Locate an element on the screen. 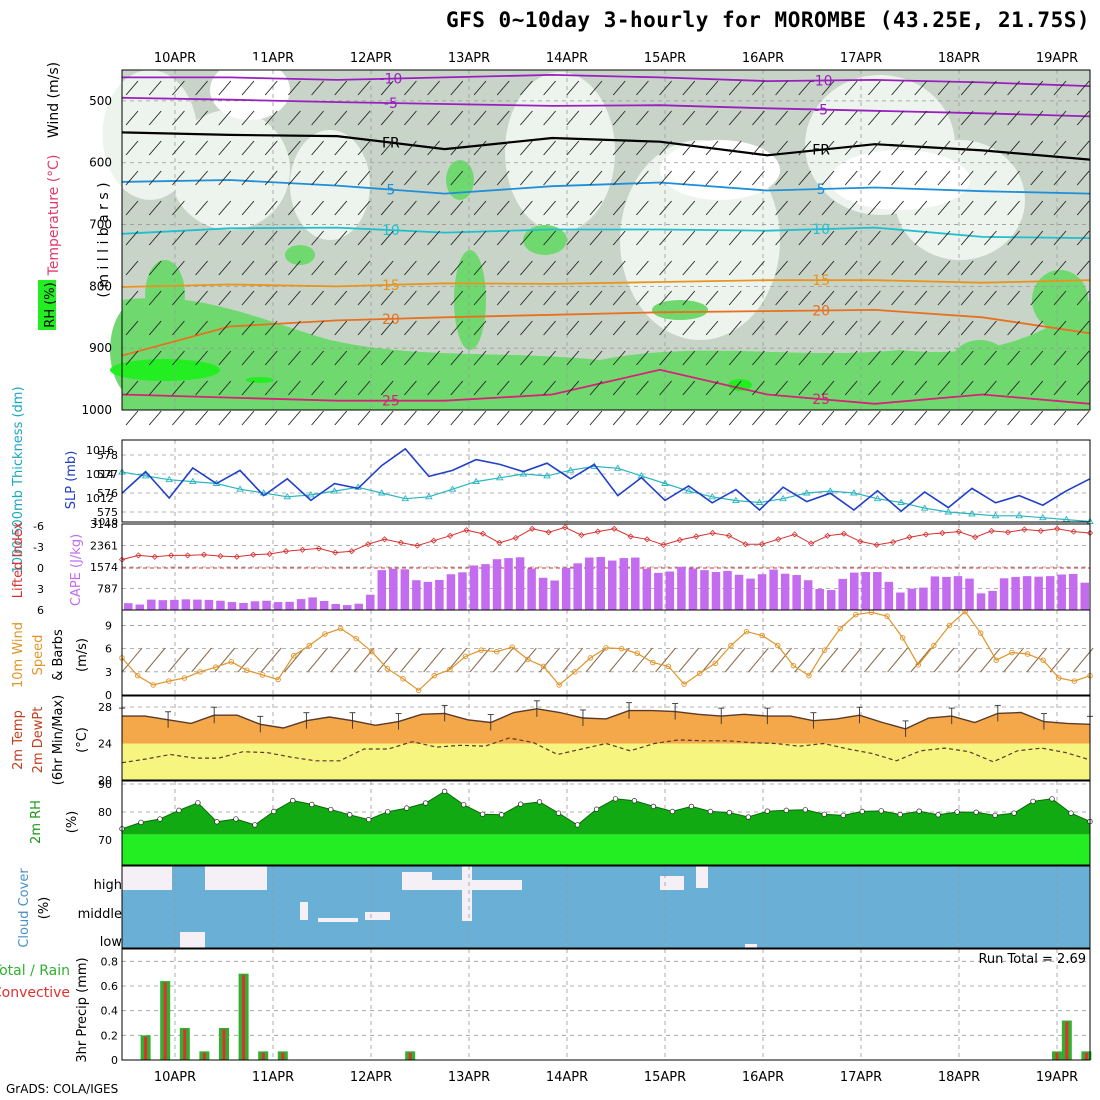  date-label-top: 15APR is located at coordinates (665, 58).